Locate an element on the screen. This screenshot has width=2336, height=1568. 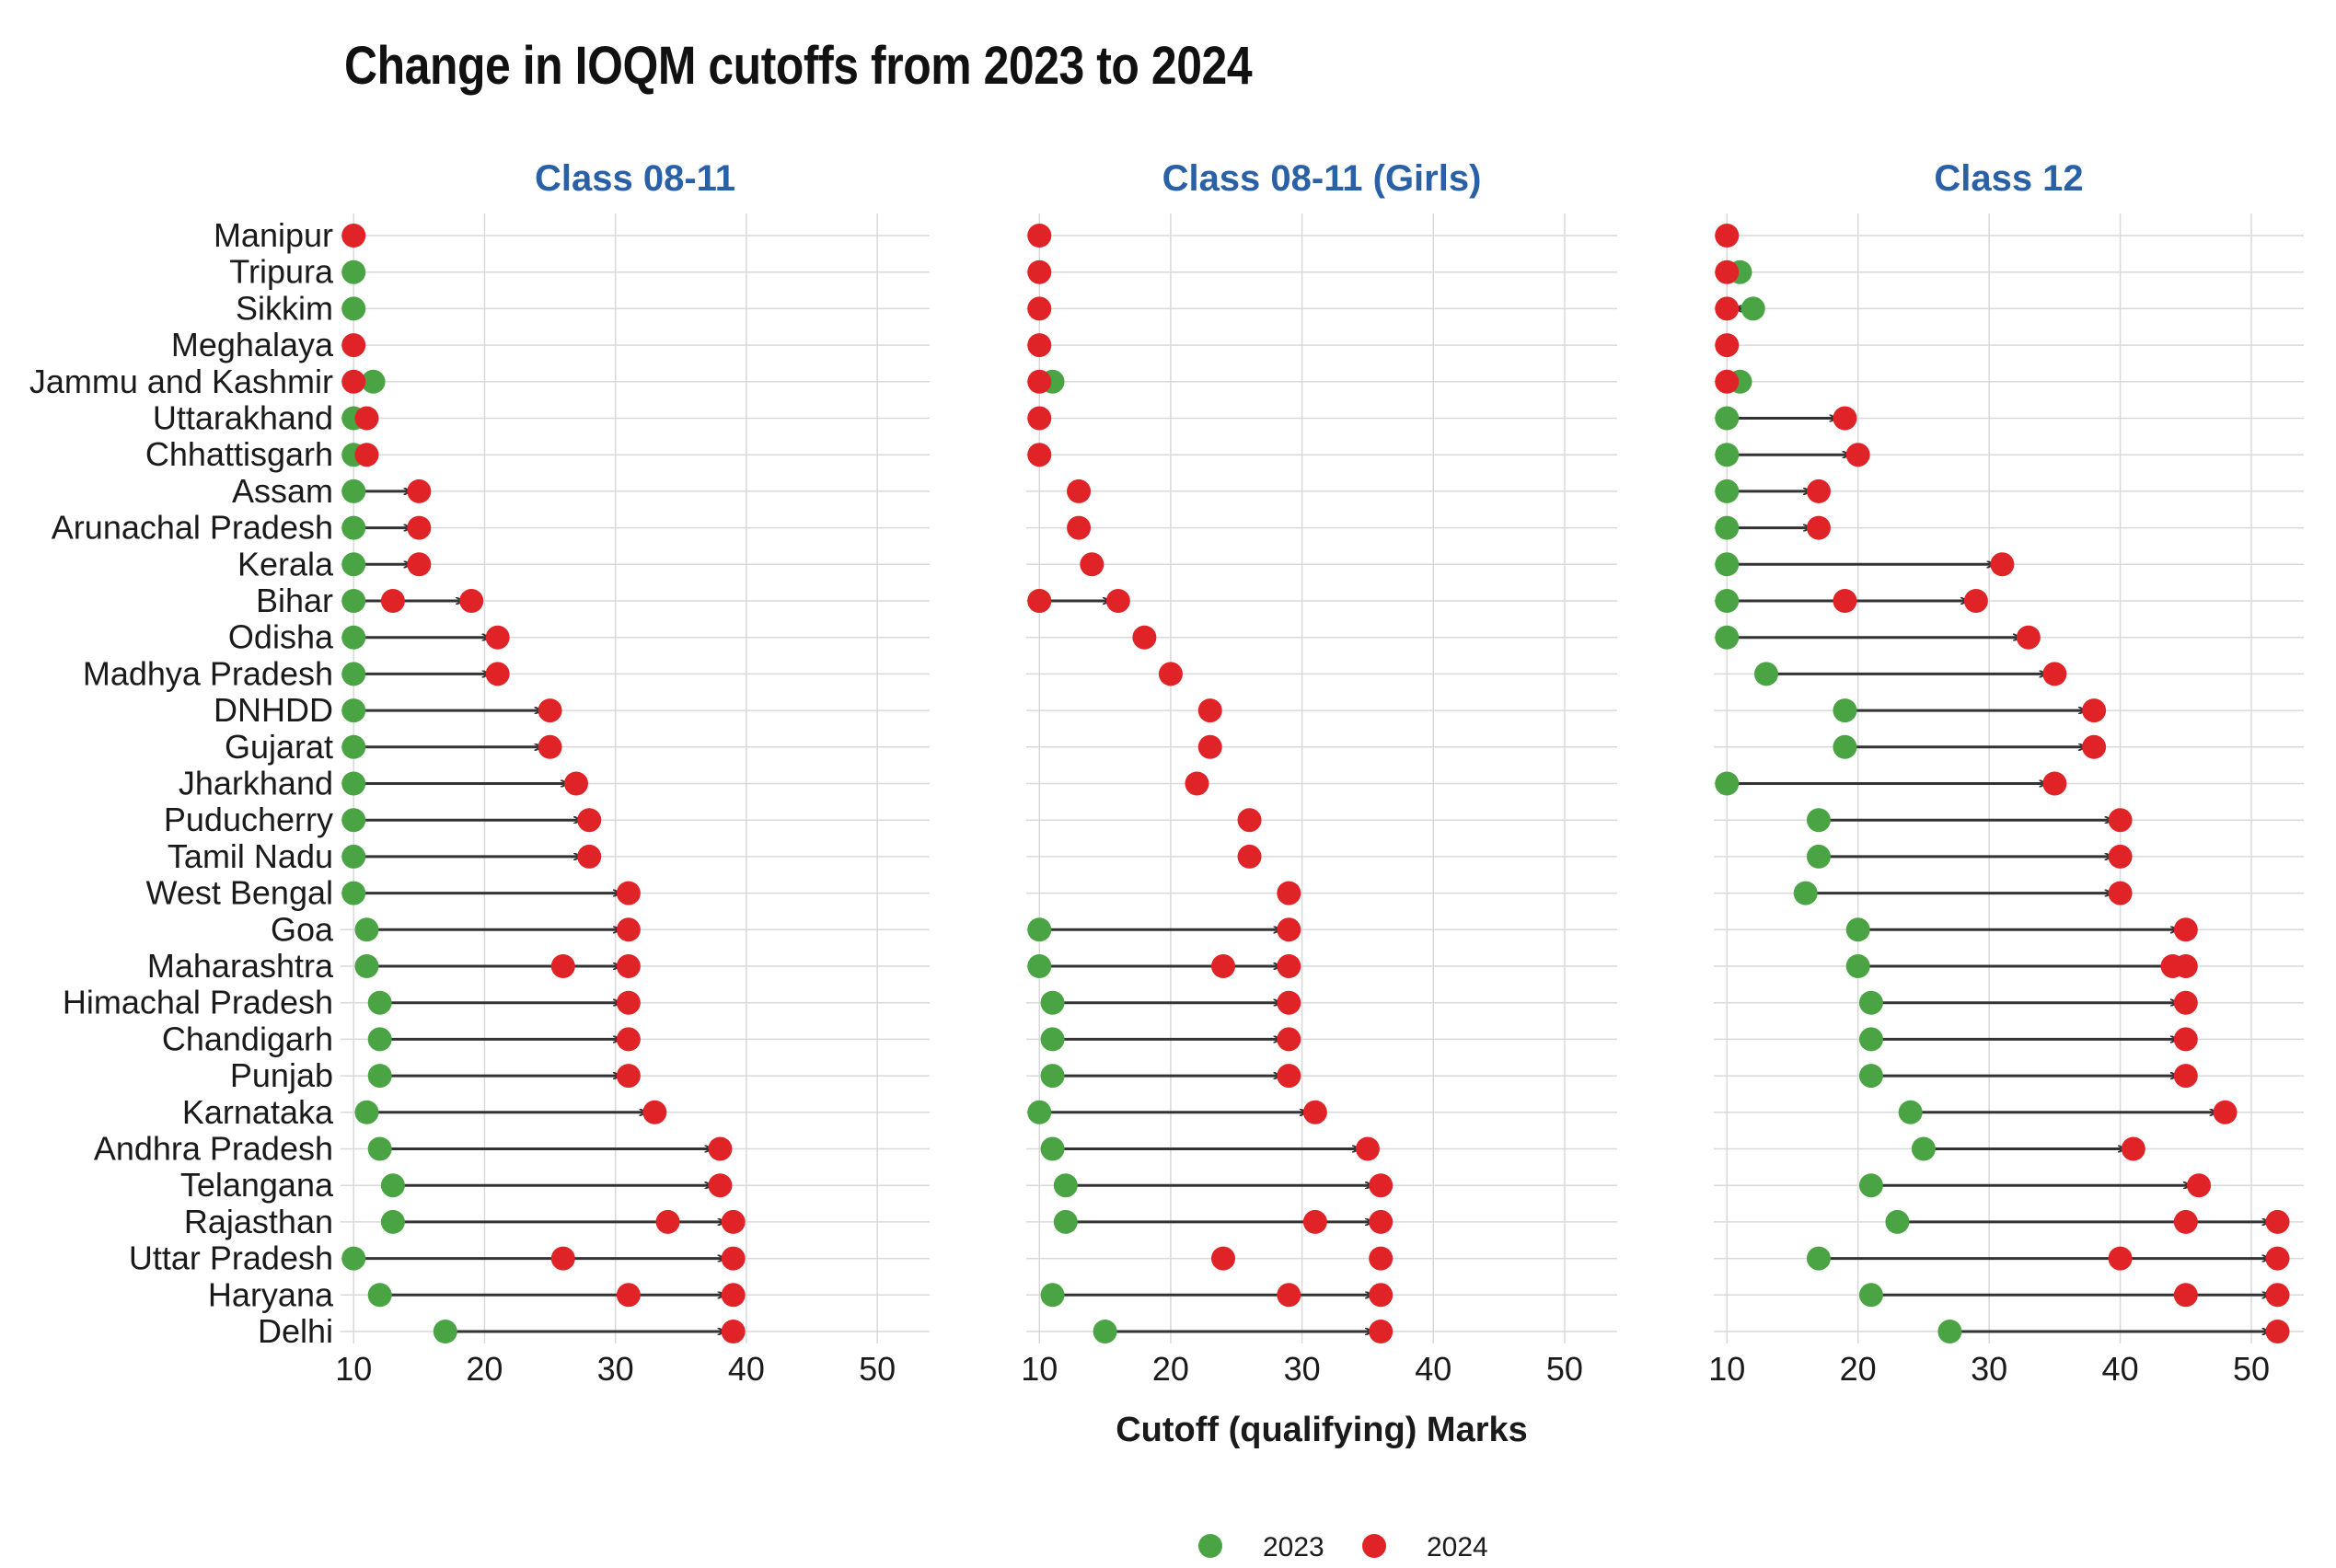
state-label: Uttarakhand is located at coordinates (243, 418).